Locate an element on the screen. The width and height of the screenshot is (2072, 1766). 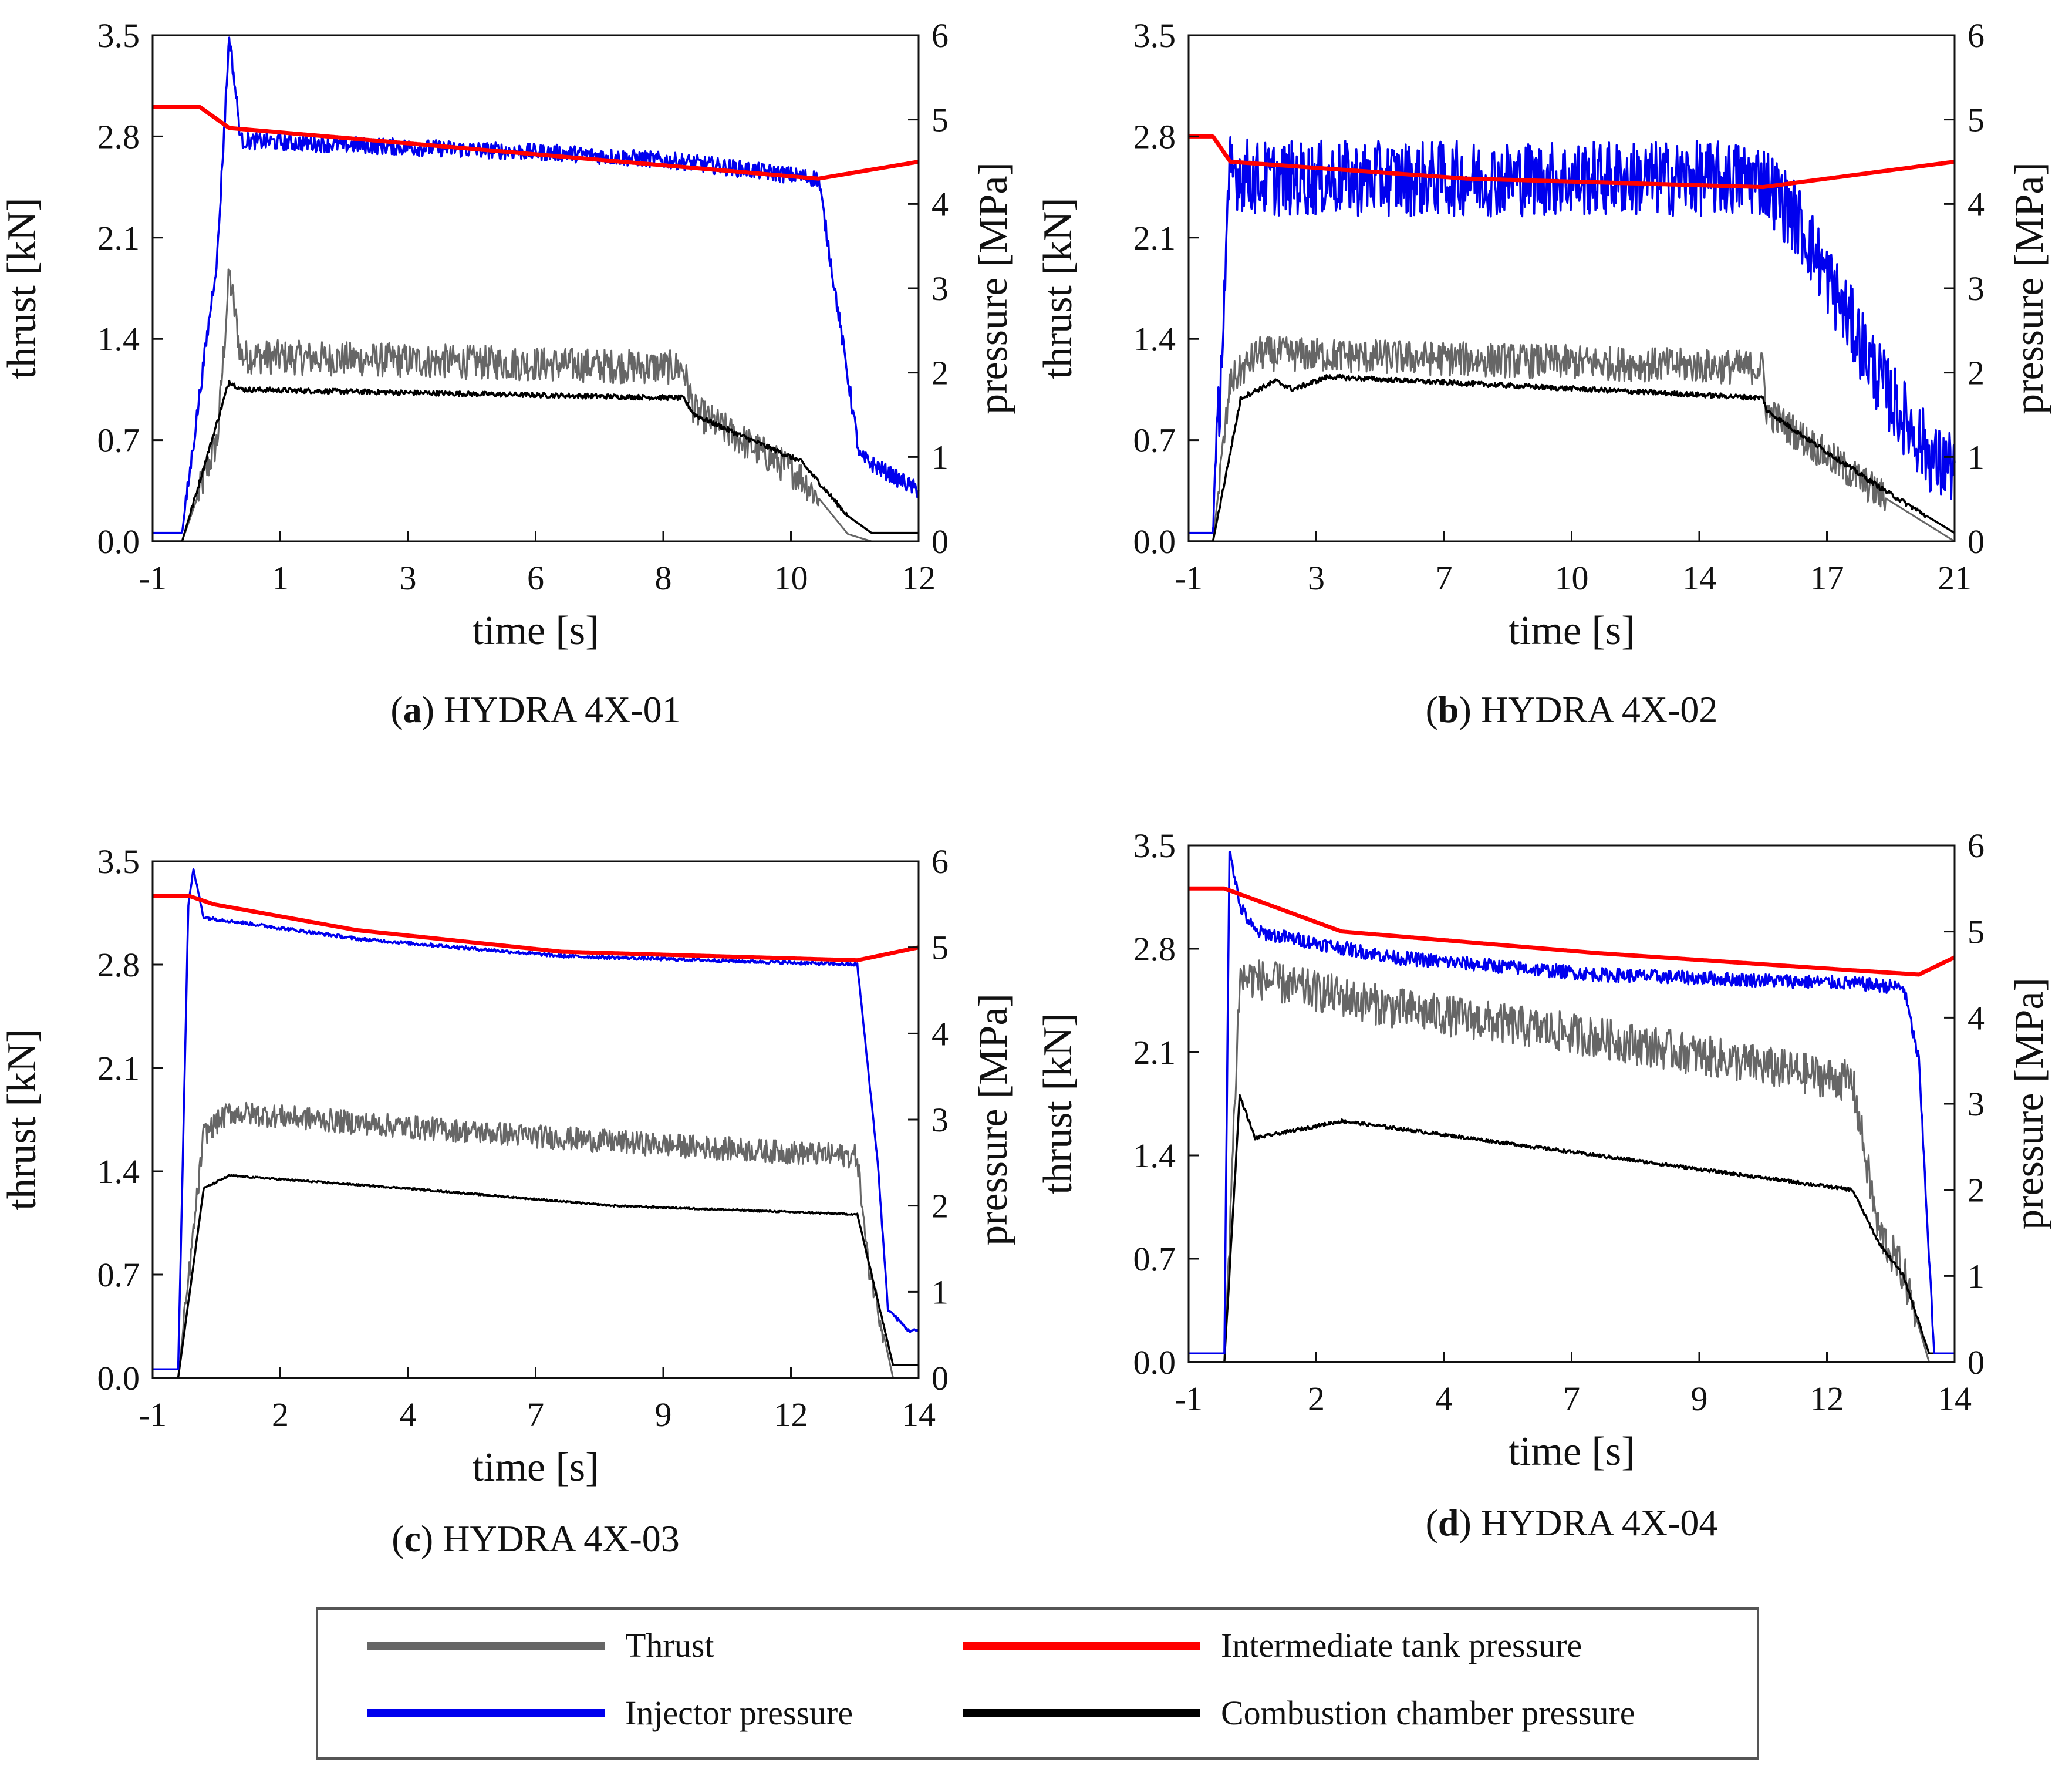
x-tick-label-d: 14 is located at coordinates (1955, 1399).